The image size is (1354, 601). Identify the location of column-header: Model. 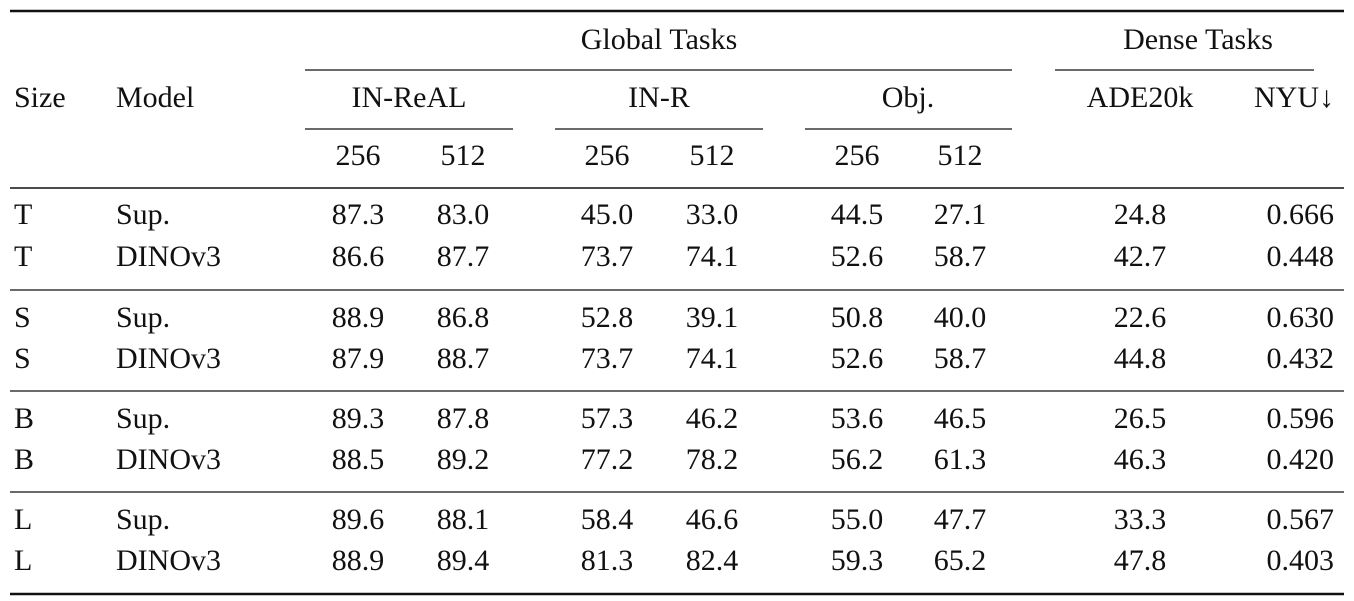
(155, 97).